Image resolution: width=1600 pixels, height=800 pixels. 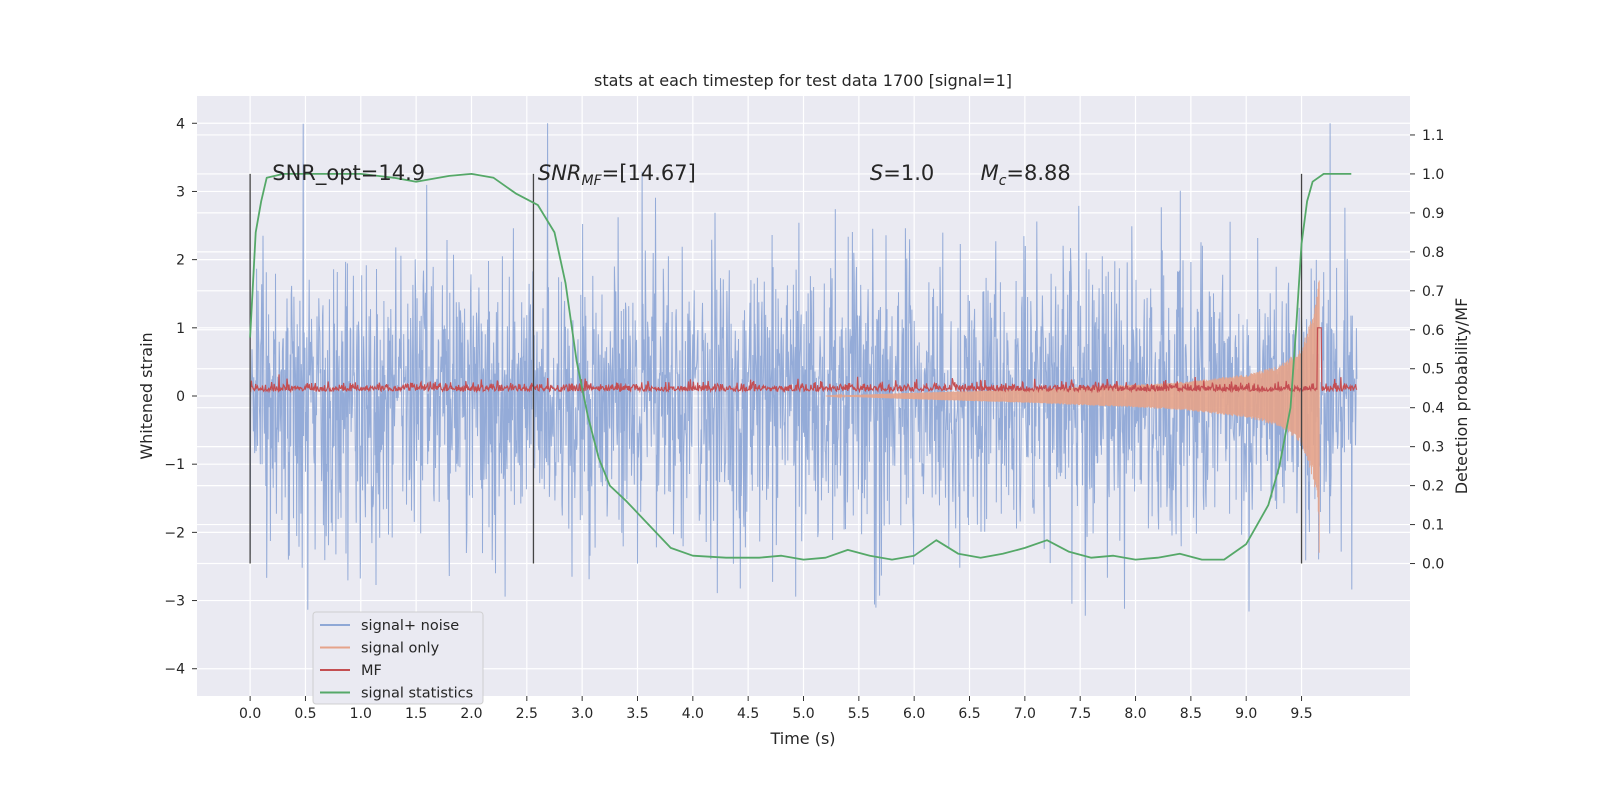 I want to click on x-tick-label: 6.0, so click(x=914, y=714).